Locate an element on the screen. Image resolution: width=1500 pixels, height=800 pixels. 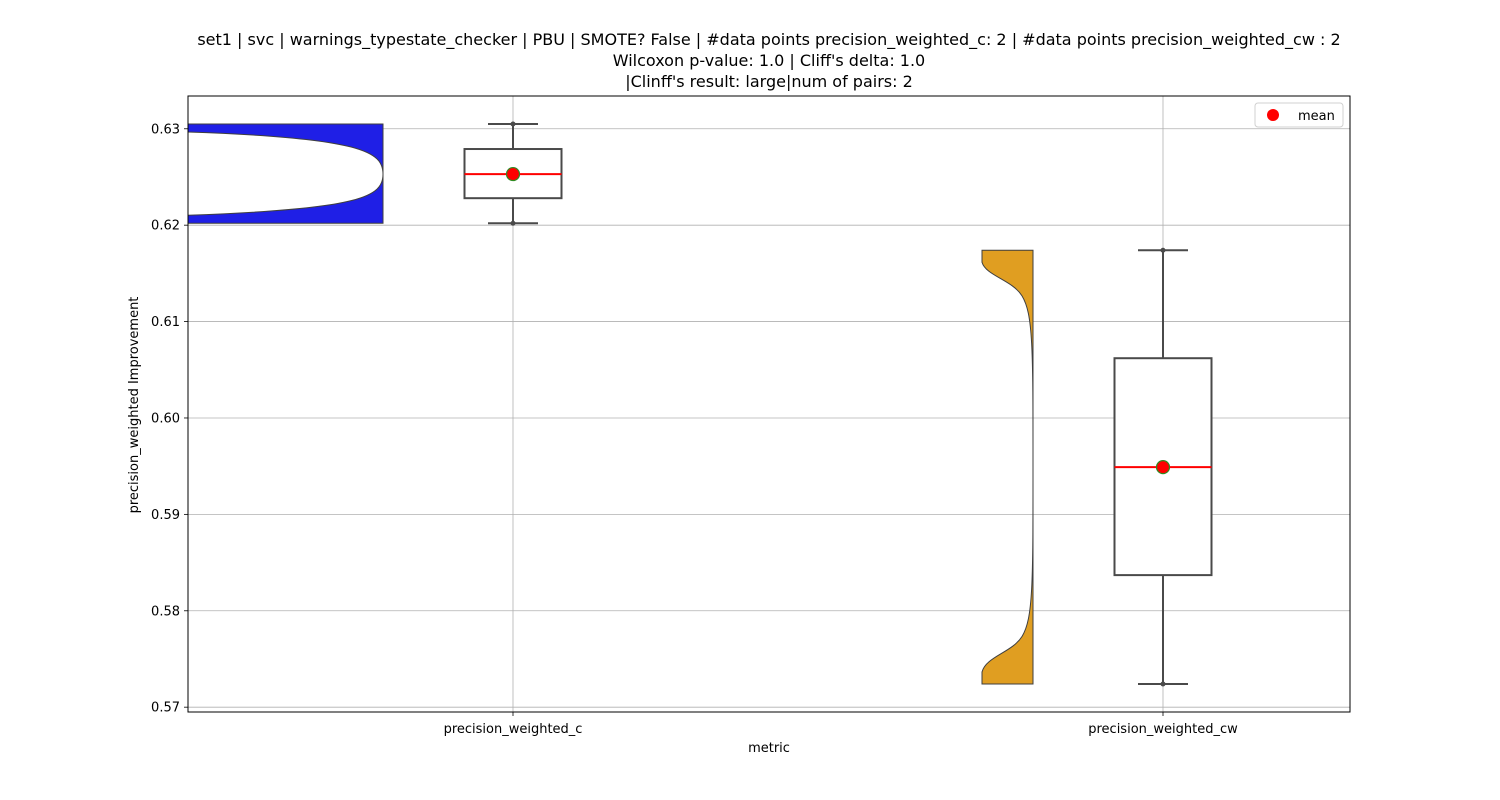
violin-precision-weighted-c is located at coordinates (285, 173).